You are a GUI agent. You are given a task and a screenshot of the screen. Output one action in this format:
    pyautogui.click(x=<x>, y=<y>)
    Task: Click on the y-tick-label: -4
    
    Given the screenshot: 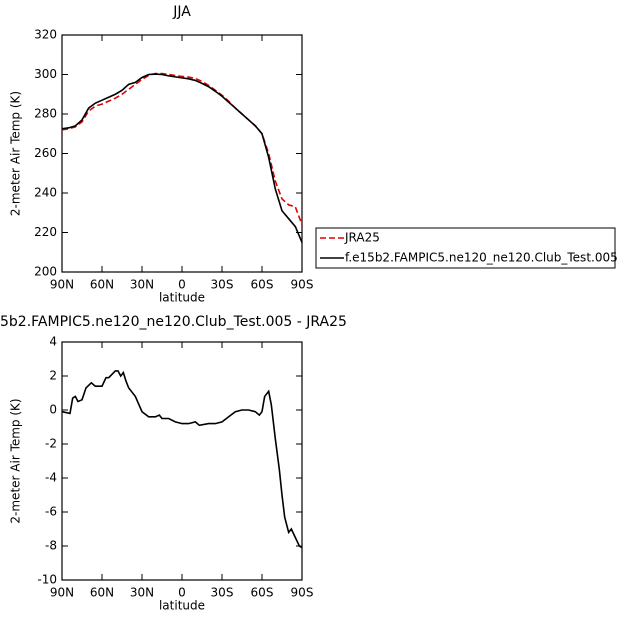 What is the action you would take?
    pyautogui.click(x=51, y=478)
    